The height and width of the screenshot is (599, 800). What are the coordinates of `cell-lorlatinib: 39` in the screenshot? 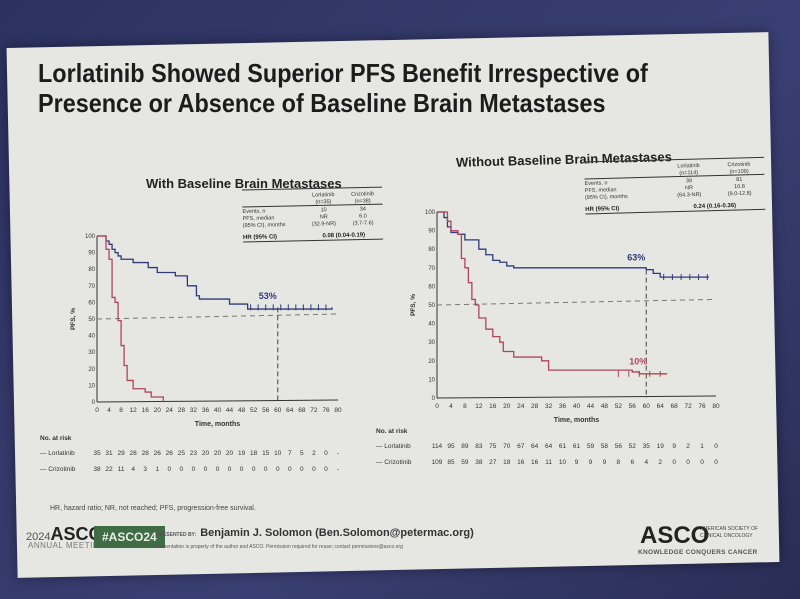 It's located at (689, 181).